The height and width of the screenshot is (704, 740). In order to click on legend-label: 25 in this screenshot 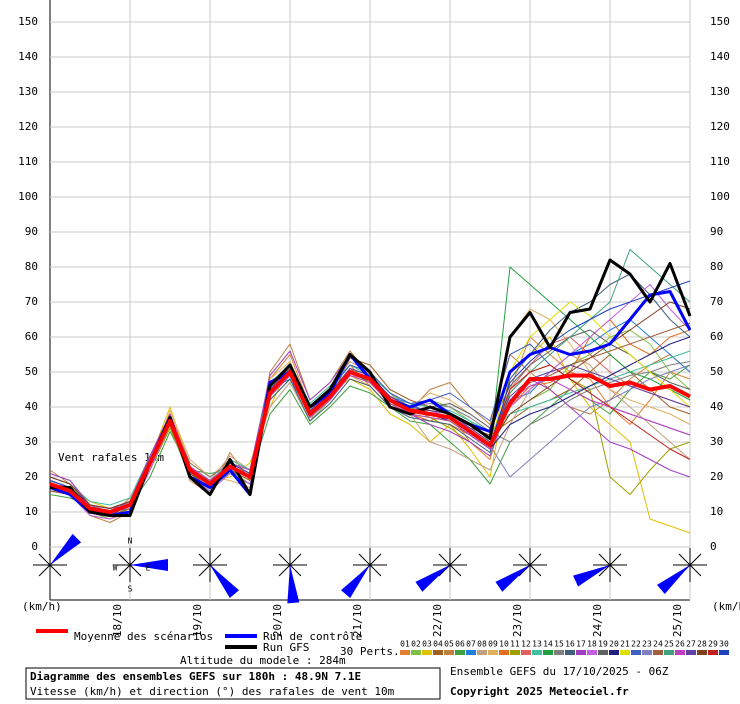, I will do `click(669, 644)`.